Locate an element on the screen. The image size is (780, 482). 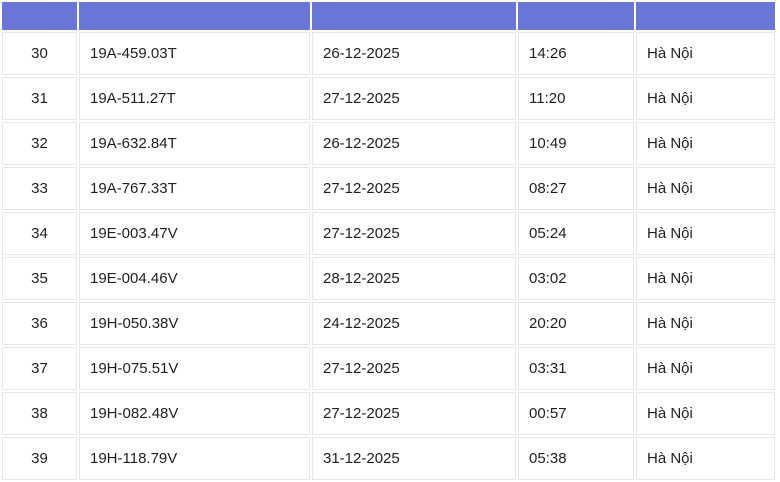
column-header-date is located at coordinates (414, 16).